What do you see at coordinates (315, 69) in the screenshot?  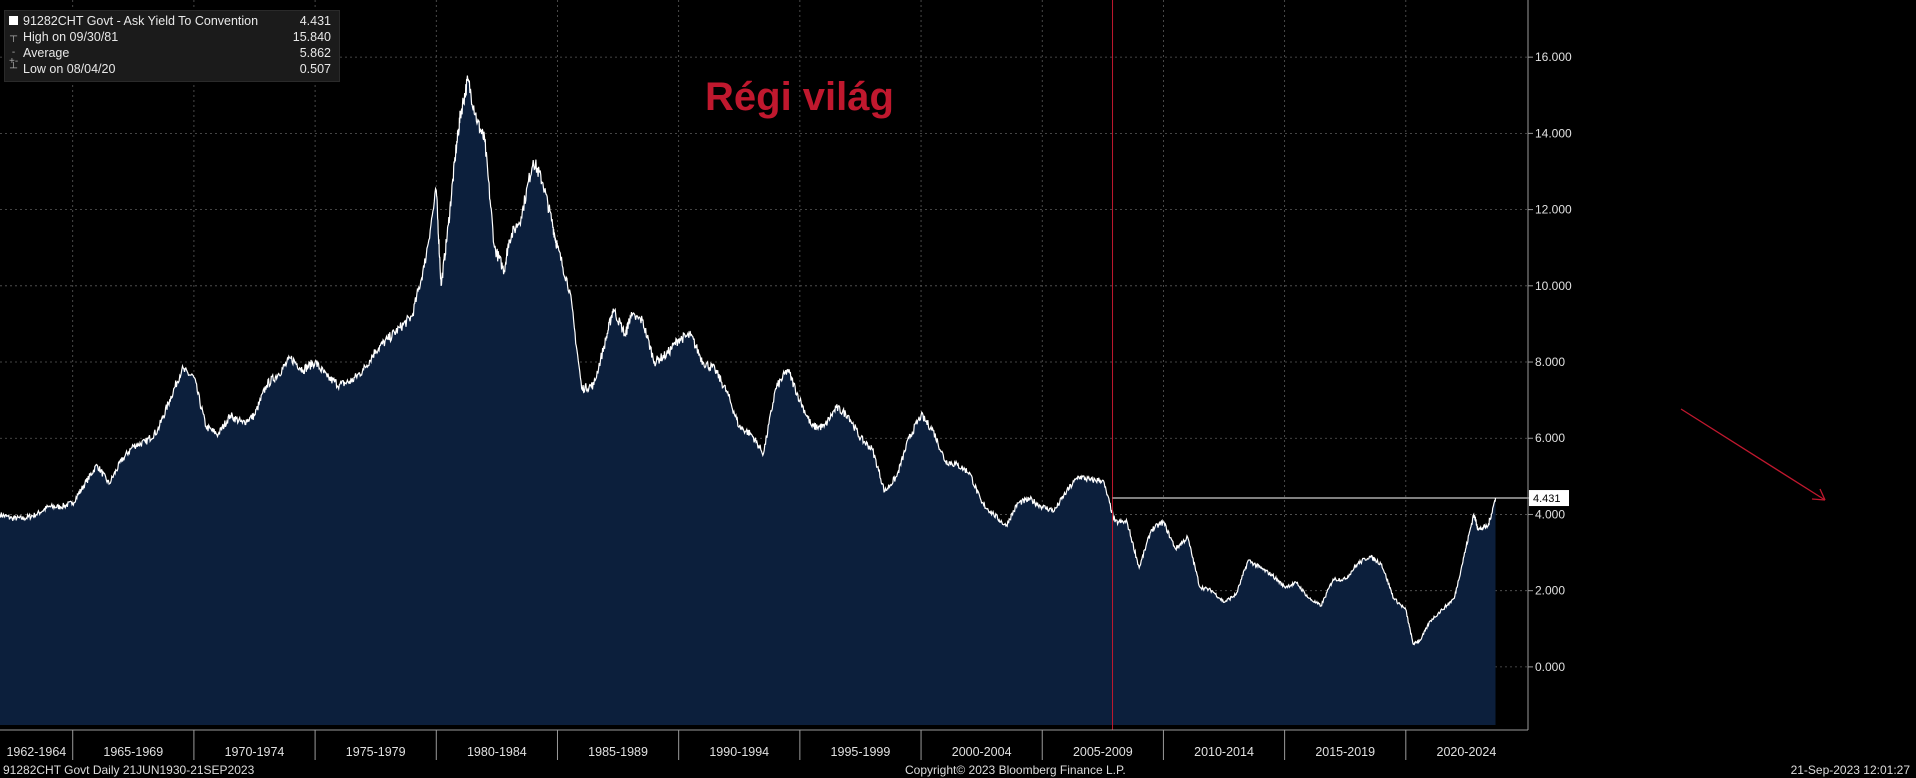 I see `legend-low-value: 0.507` at bounding box center [315, 69].